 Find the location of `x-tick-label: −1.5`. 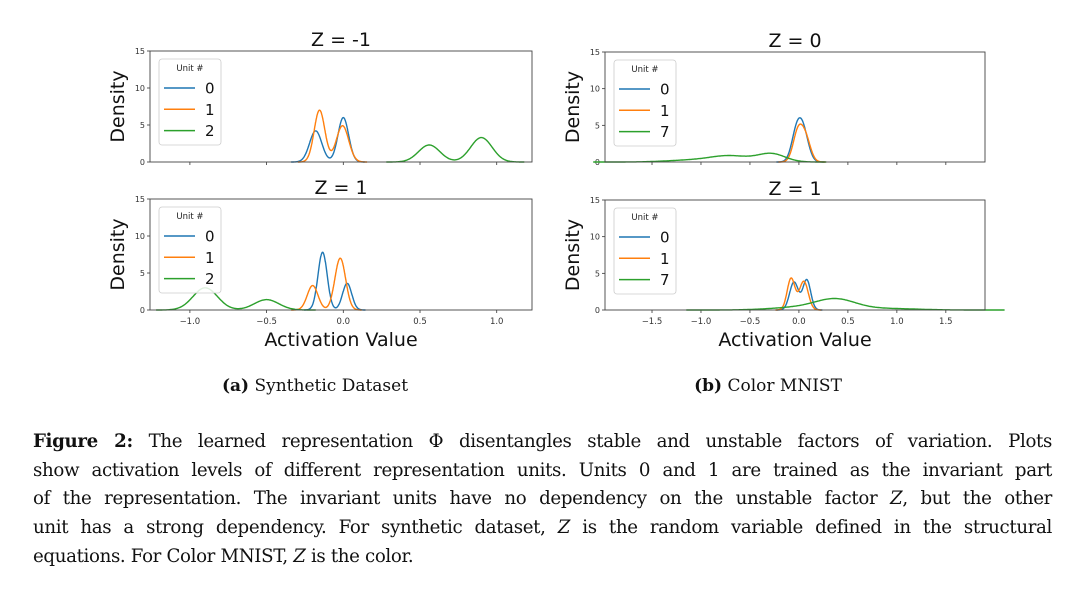

x-tick-label: −1.5 is located at coordinates (652, 322).